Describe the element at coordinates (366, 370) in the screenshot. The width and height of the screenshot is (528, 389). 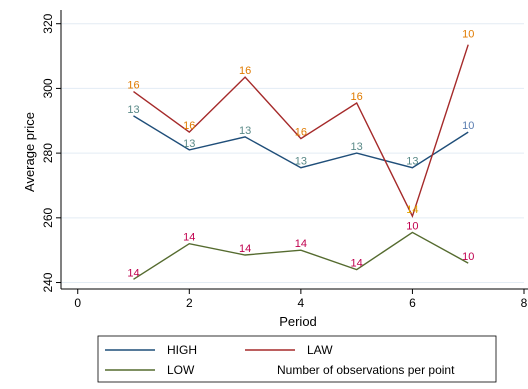
I see `legend-label-number-of-observations-per-point: Number of observations per point` at that location.